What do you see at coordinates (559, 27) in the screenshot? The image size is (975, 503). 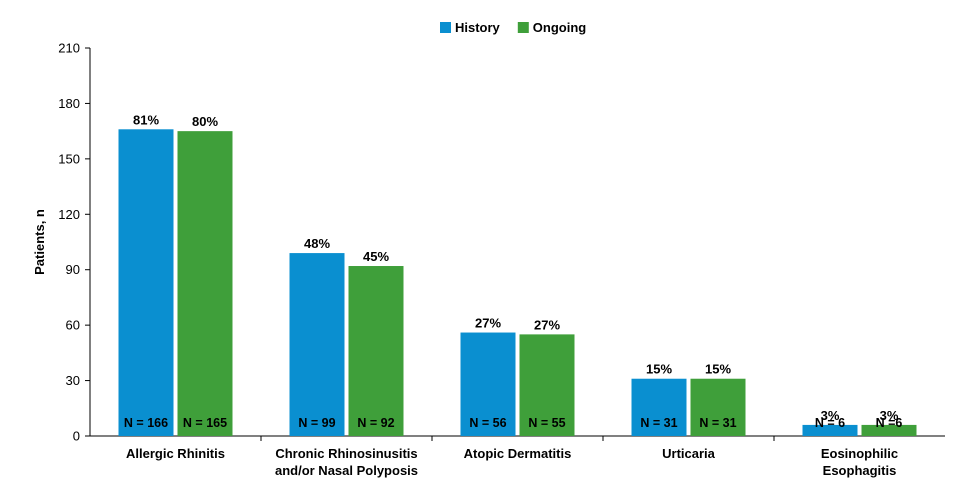 I see `legend-label-ongoing: Ongoing` at bounding box center [559, 27].